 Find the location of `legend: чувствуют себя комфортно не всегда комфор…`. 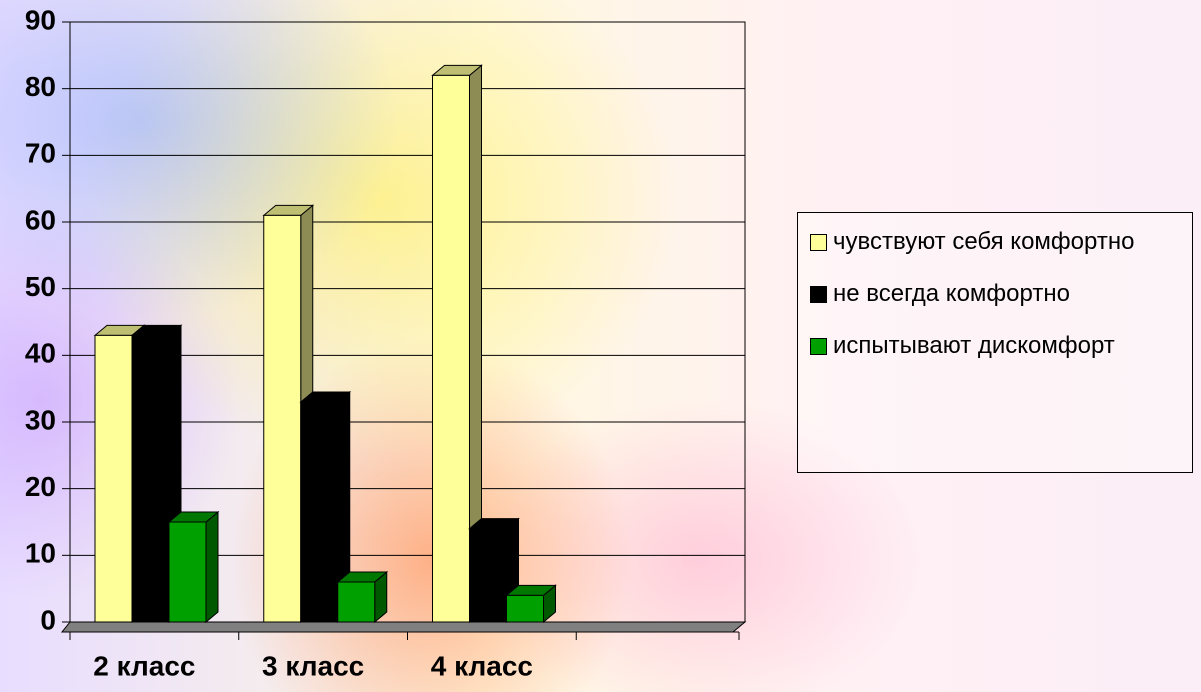

legend: чувствуют себя комфортно не всегда комфор… is located at coordinates (995, 342).